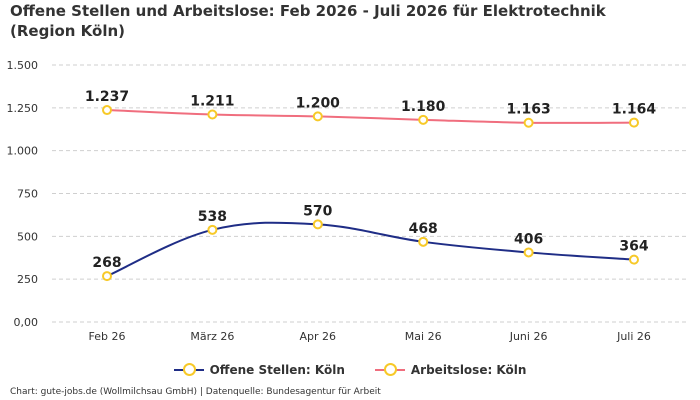 This screenshot has height=400, width=700. I want to click on x-axis-ticks: Feb 26 März 26 Apr 26 Mai 26 Juni 26 Juli 26, so click(370, 336).